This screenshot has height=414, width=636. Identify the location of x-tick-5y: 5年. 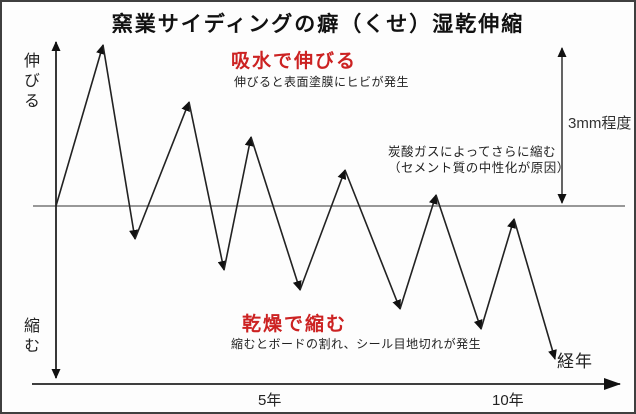
(270, 400).